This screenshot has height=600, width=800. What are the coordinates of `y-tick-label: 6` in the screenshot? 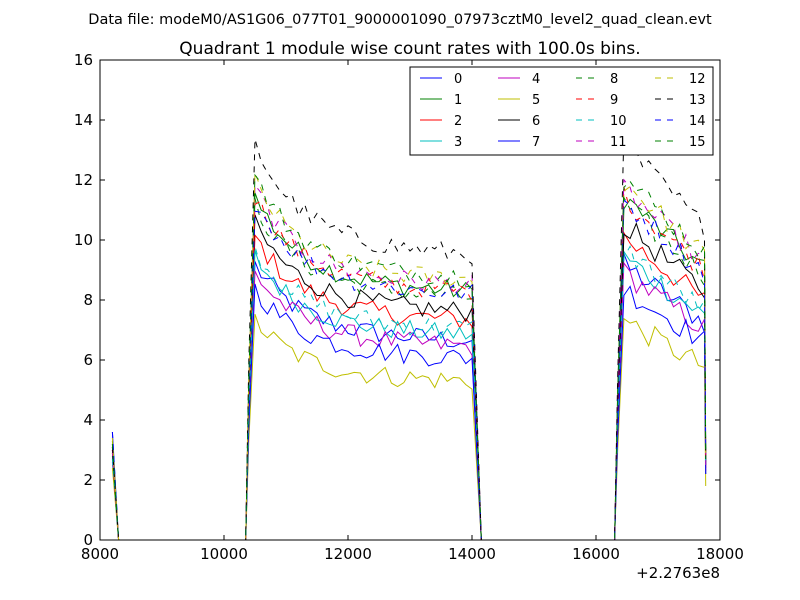 It's located at (88, 360).